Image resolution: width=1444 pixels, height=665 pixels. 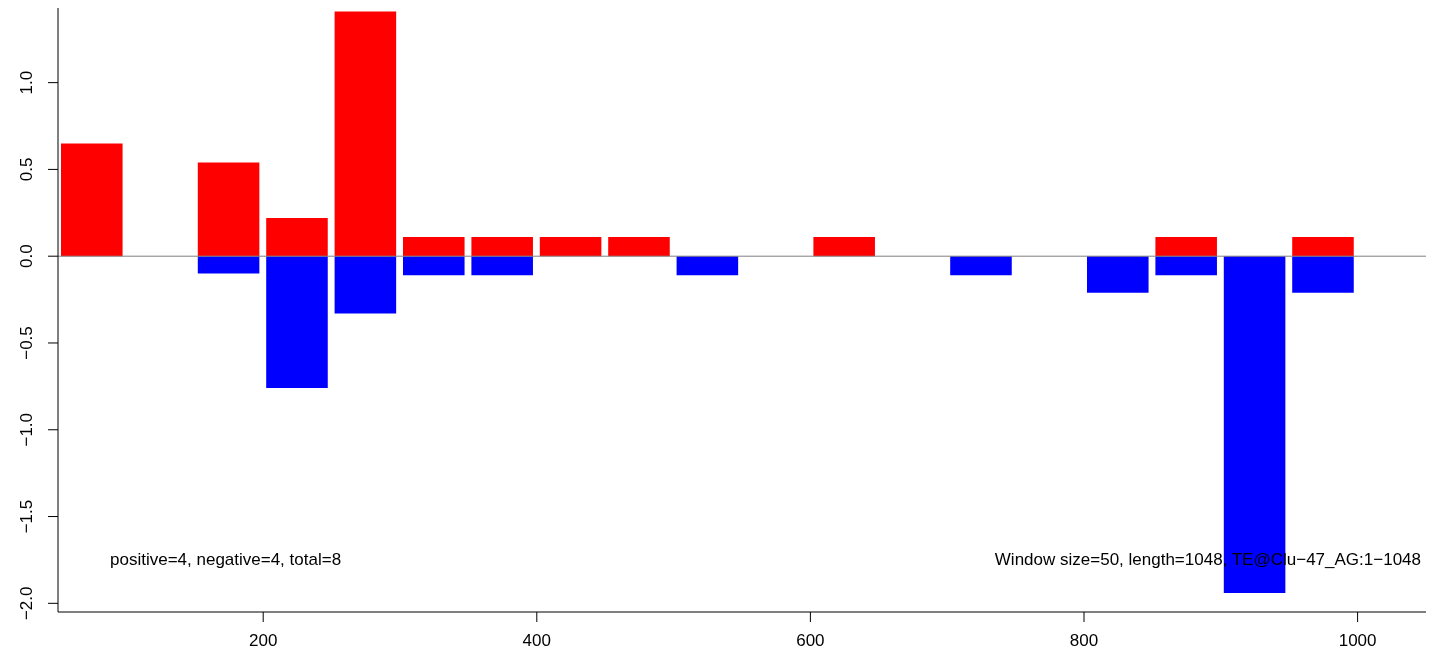 I want to click on y-tick-label: −2.0, so click(x=26, y=603).